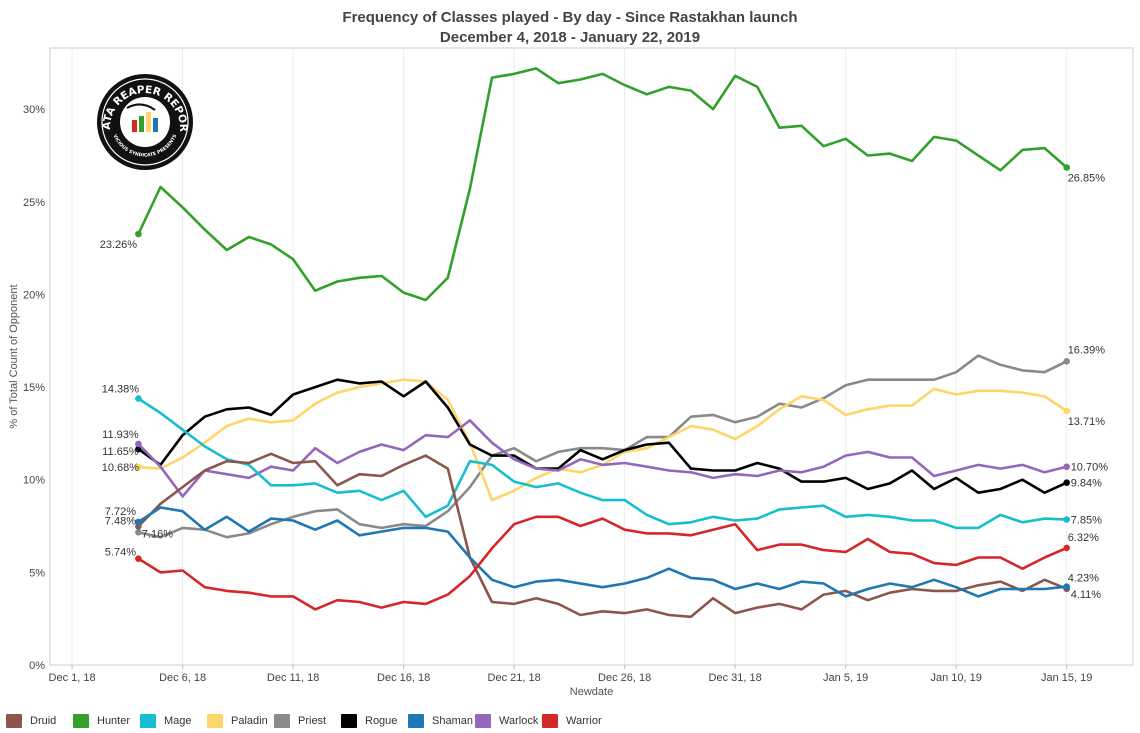 The image size is (1140, 733). Describe the element at coordinates (119, 245) in the screenshot. I see `start-label-hunter: 23.26%` at that location.